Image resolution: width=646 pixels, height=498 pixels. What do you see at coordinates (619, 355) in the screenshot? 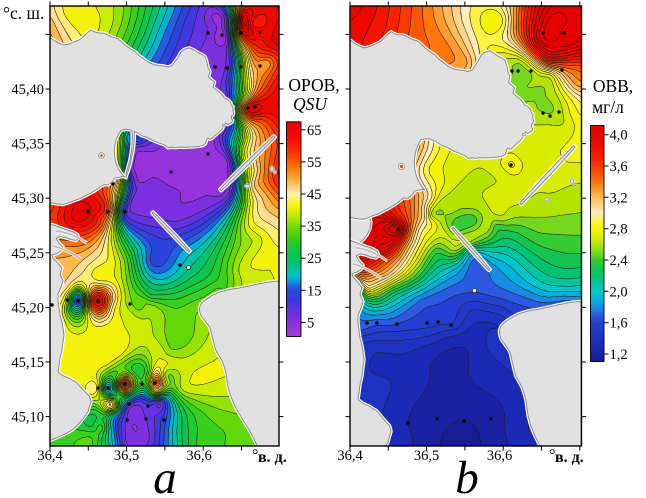
I see `svg-text: 1,2` at bounding box center [619, 355].